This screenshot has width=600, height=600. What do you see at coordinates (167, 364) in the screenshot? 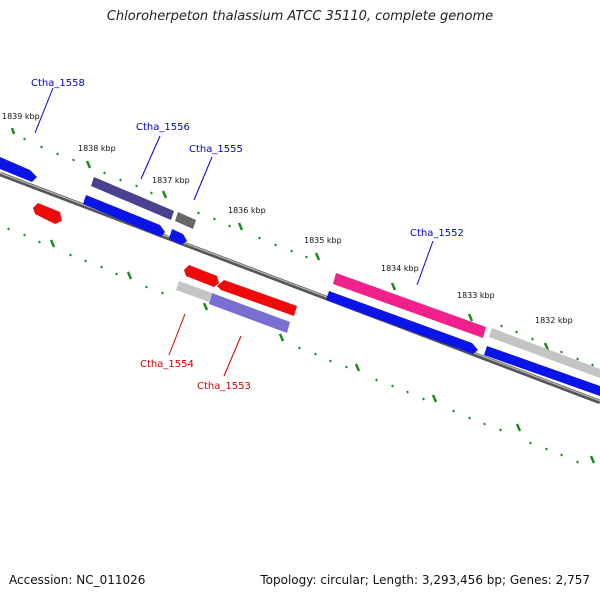
I see `label-ctha-1554: Ctha_1554` at bounding box center [167, 364].